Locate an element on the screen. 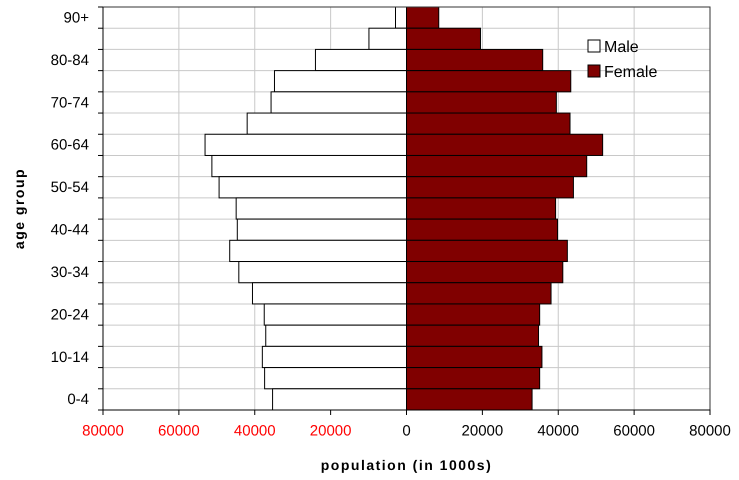 Image resolution: width=739 pixels, height=480 pixels. y-tick-label: 90+ is located at coordinates (77, 17).